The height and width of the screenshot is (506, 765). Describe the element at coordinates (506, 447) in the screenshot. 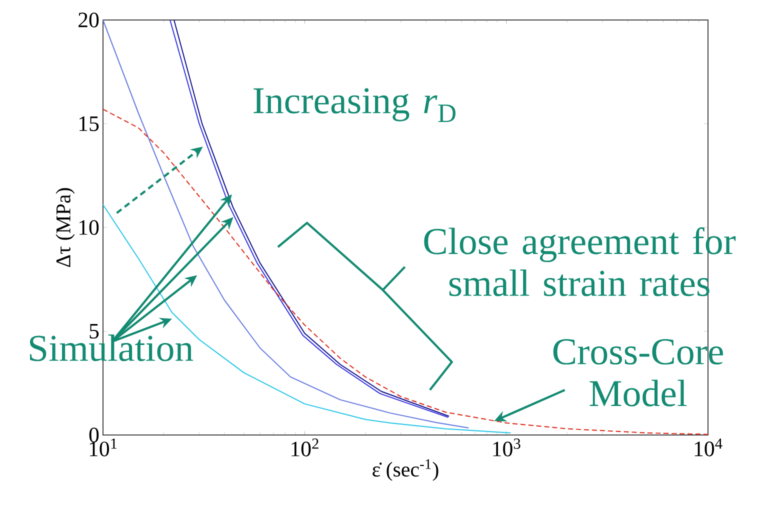

I see `x-tick-label: 10$^{3}$` at that location.